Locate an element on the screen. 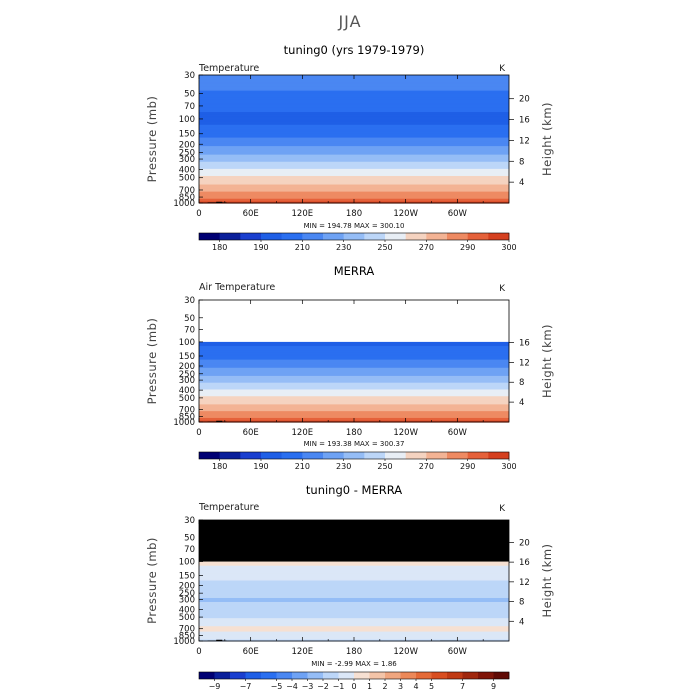 This screenshot has width=700, height=700. colorbar-label: 180 is located at coordinates (219, 466).